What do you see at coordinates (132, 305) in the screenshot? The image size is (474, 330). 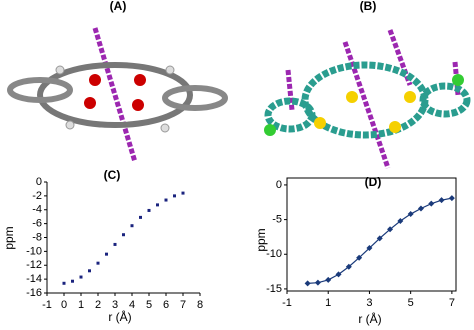 I see `x-tick-label: 4` at bounding box center [132, 305].